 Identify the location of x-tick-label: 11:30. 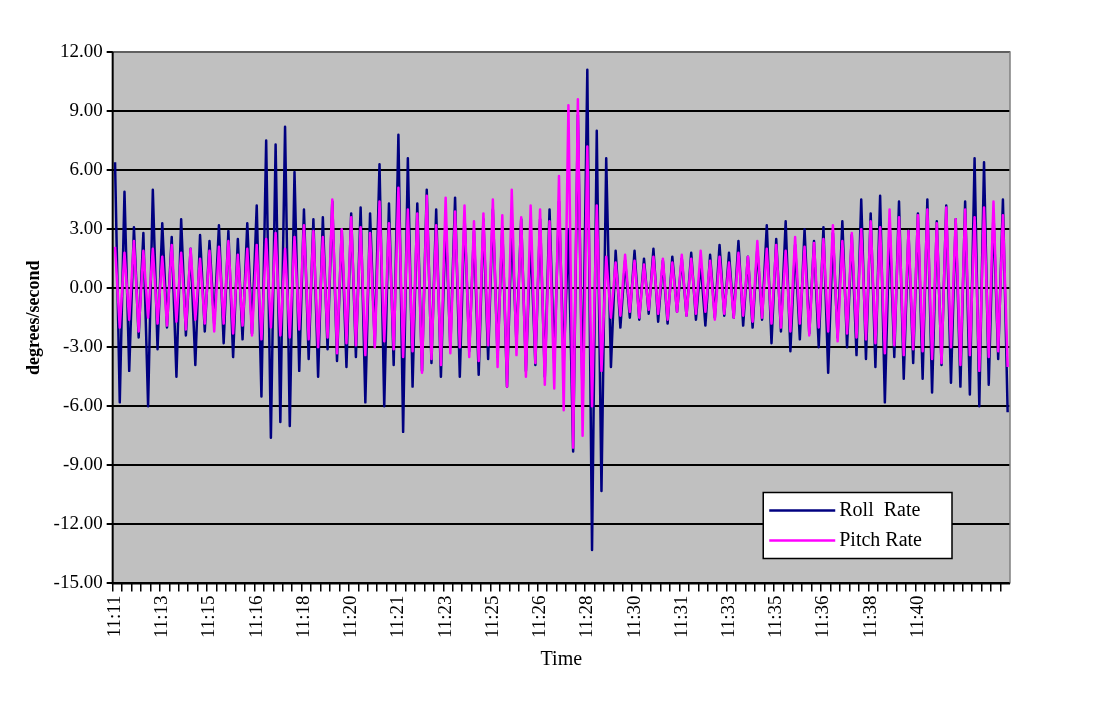
(633, 616).